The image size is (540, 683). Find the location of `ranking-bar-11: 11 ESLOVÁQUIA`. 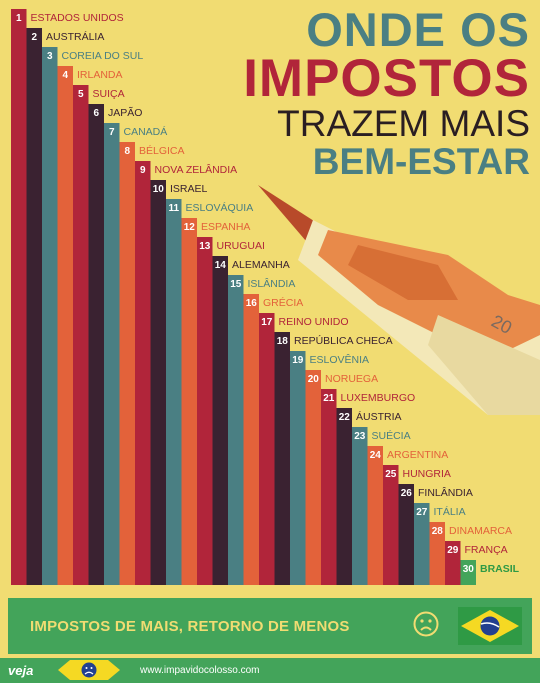

ranking-bar-11: 11 ESLOVÁQUIA is located at coordinates (209, 392).